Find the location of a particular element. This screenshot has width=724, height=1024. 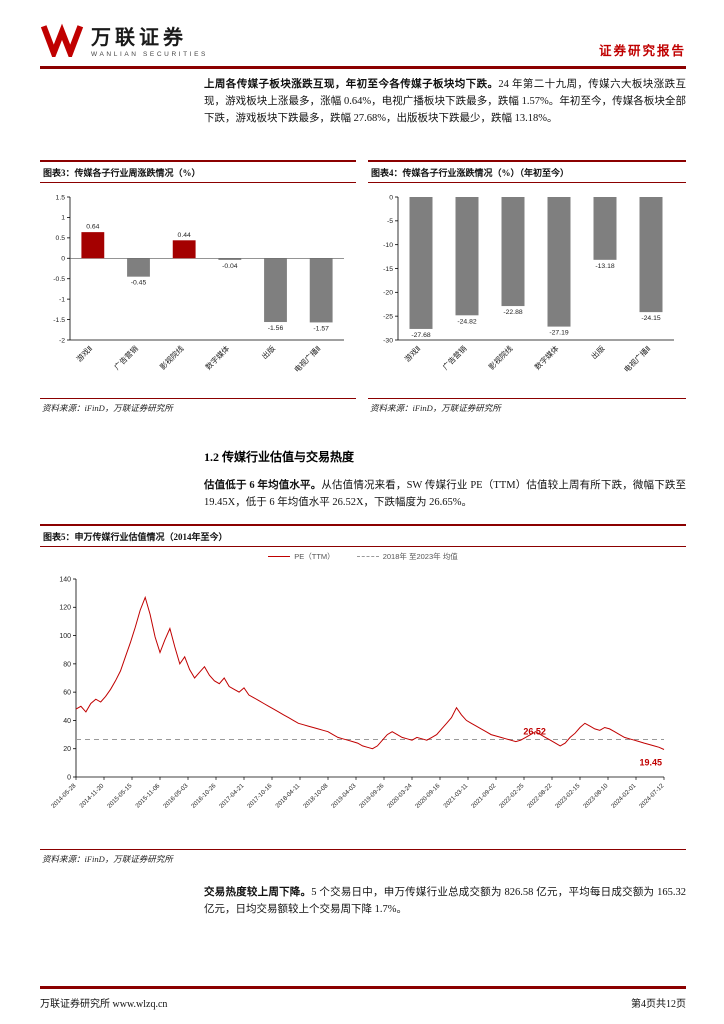

svg-text: 2019-04-03 is located at coordinates (344, 796).